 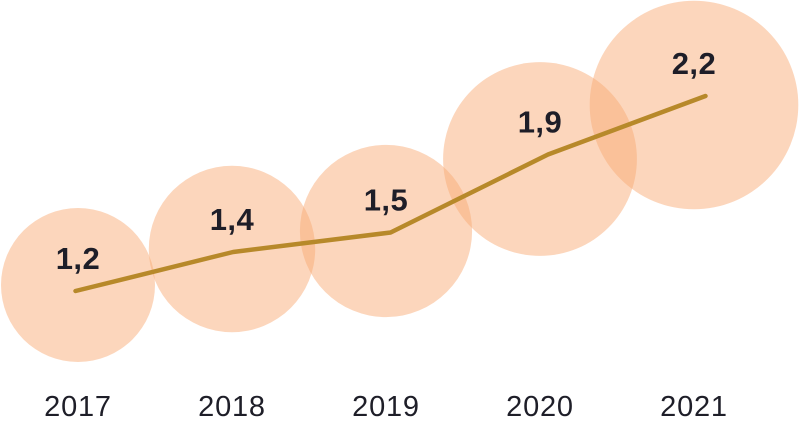 What do you see at coordinates (232, 407) in the screenshot?
I see `year-label-2018: 2018` at bounding box center [232, 407].